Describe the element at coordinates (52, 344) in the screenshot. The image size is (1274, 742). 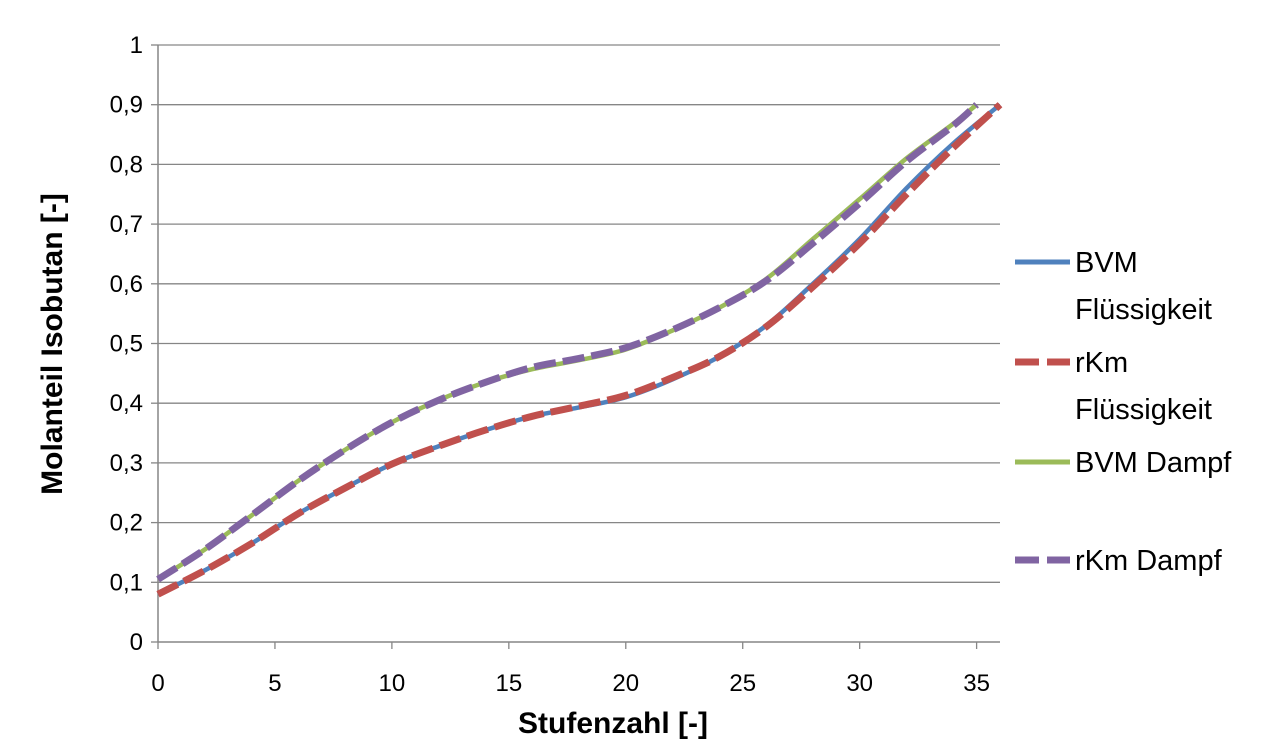
I see `y-axis-title: Molanteil Isobutan [-]` at that location.